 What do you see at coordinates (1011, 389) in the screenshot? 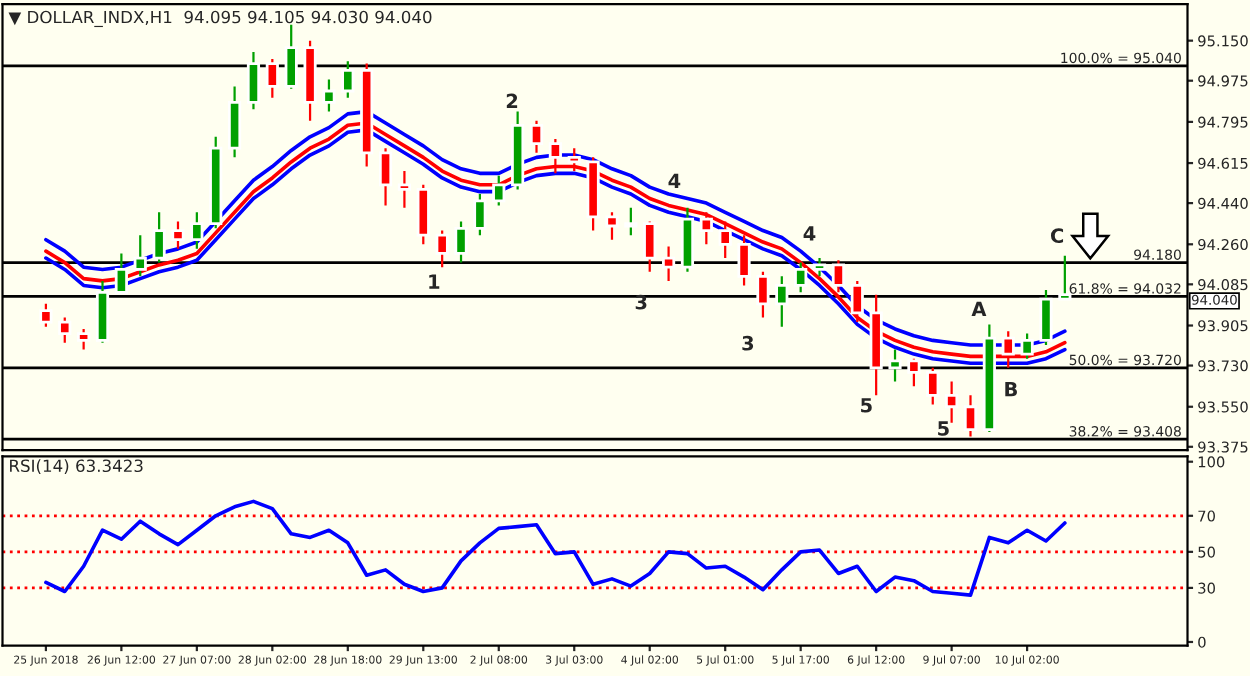
I see `annotation: B` at bounding box center [1011, 389].